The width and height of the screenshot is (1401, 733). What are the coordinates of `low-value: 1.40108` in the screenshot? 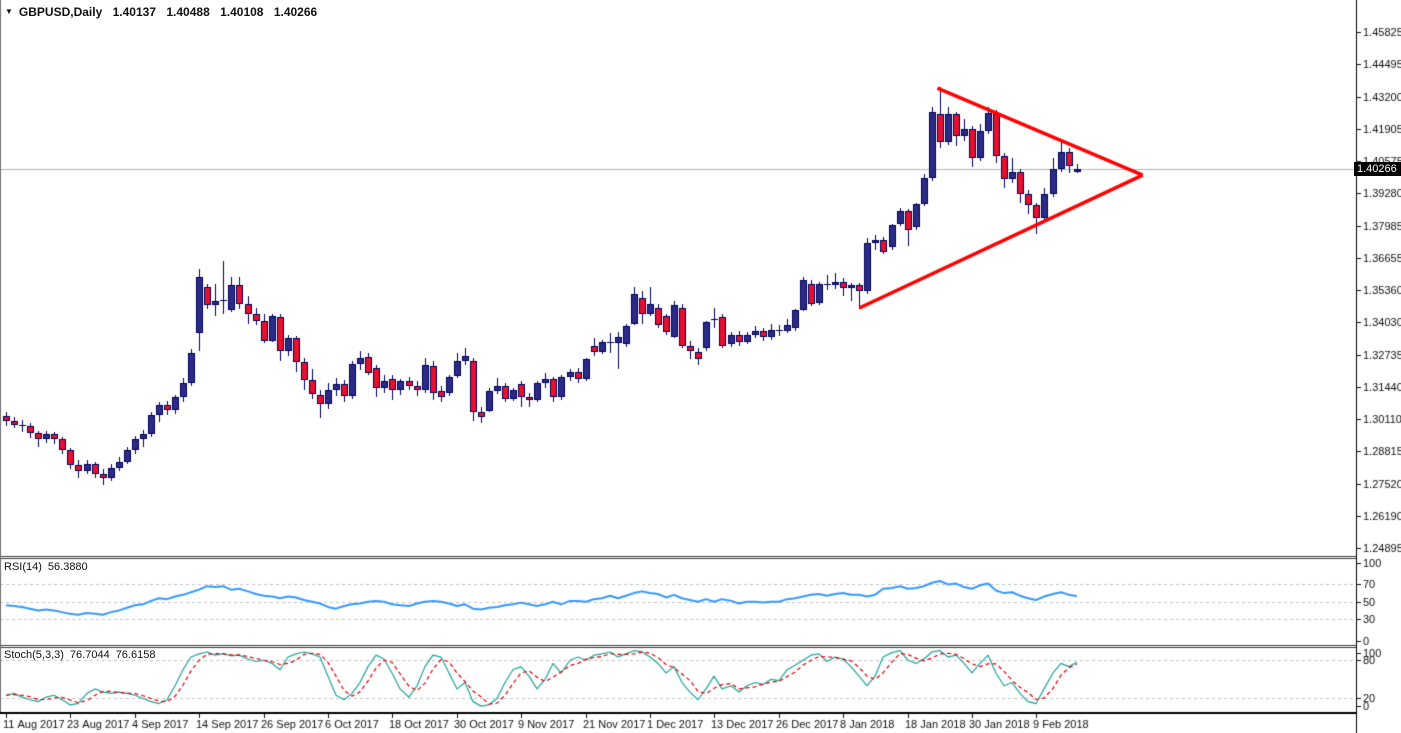 It's located at (242, 12).